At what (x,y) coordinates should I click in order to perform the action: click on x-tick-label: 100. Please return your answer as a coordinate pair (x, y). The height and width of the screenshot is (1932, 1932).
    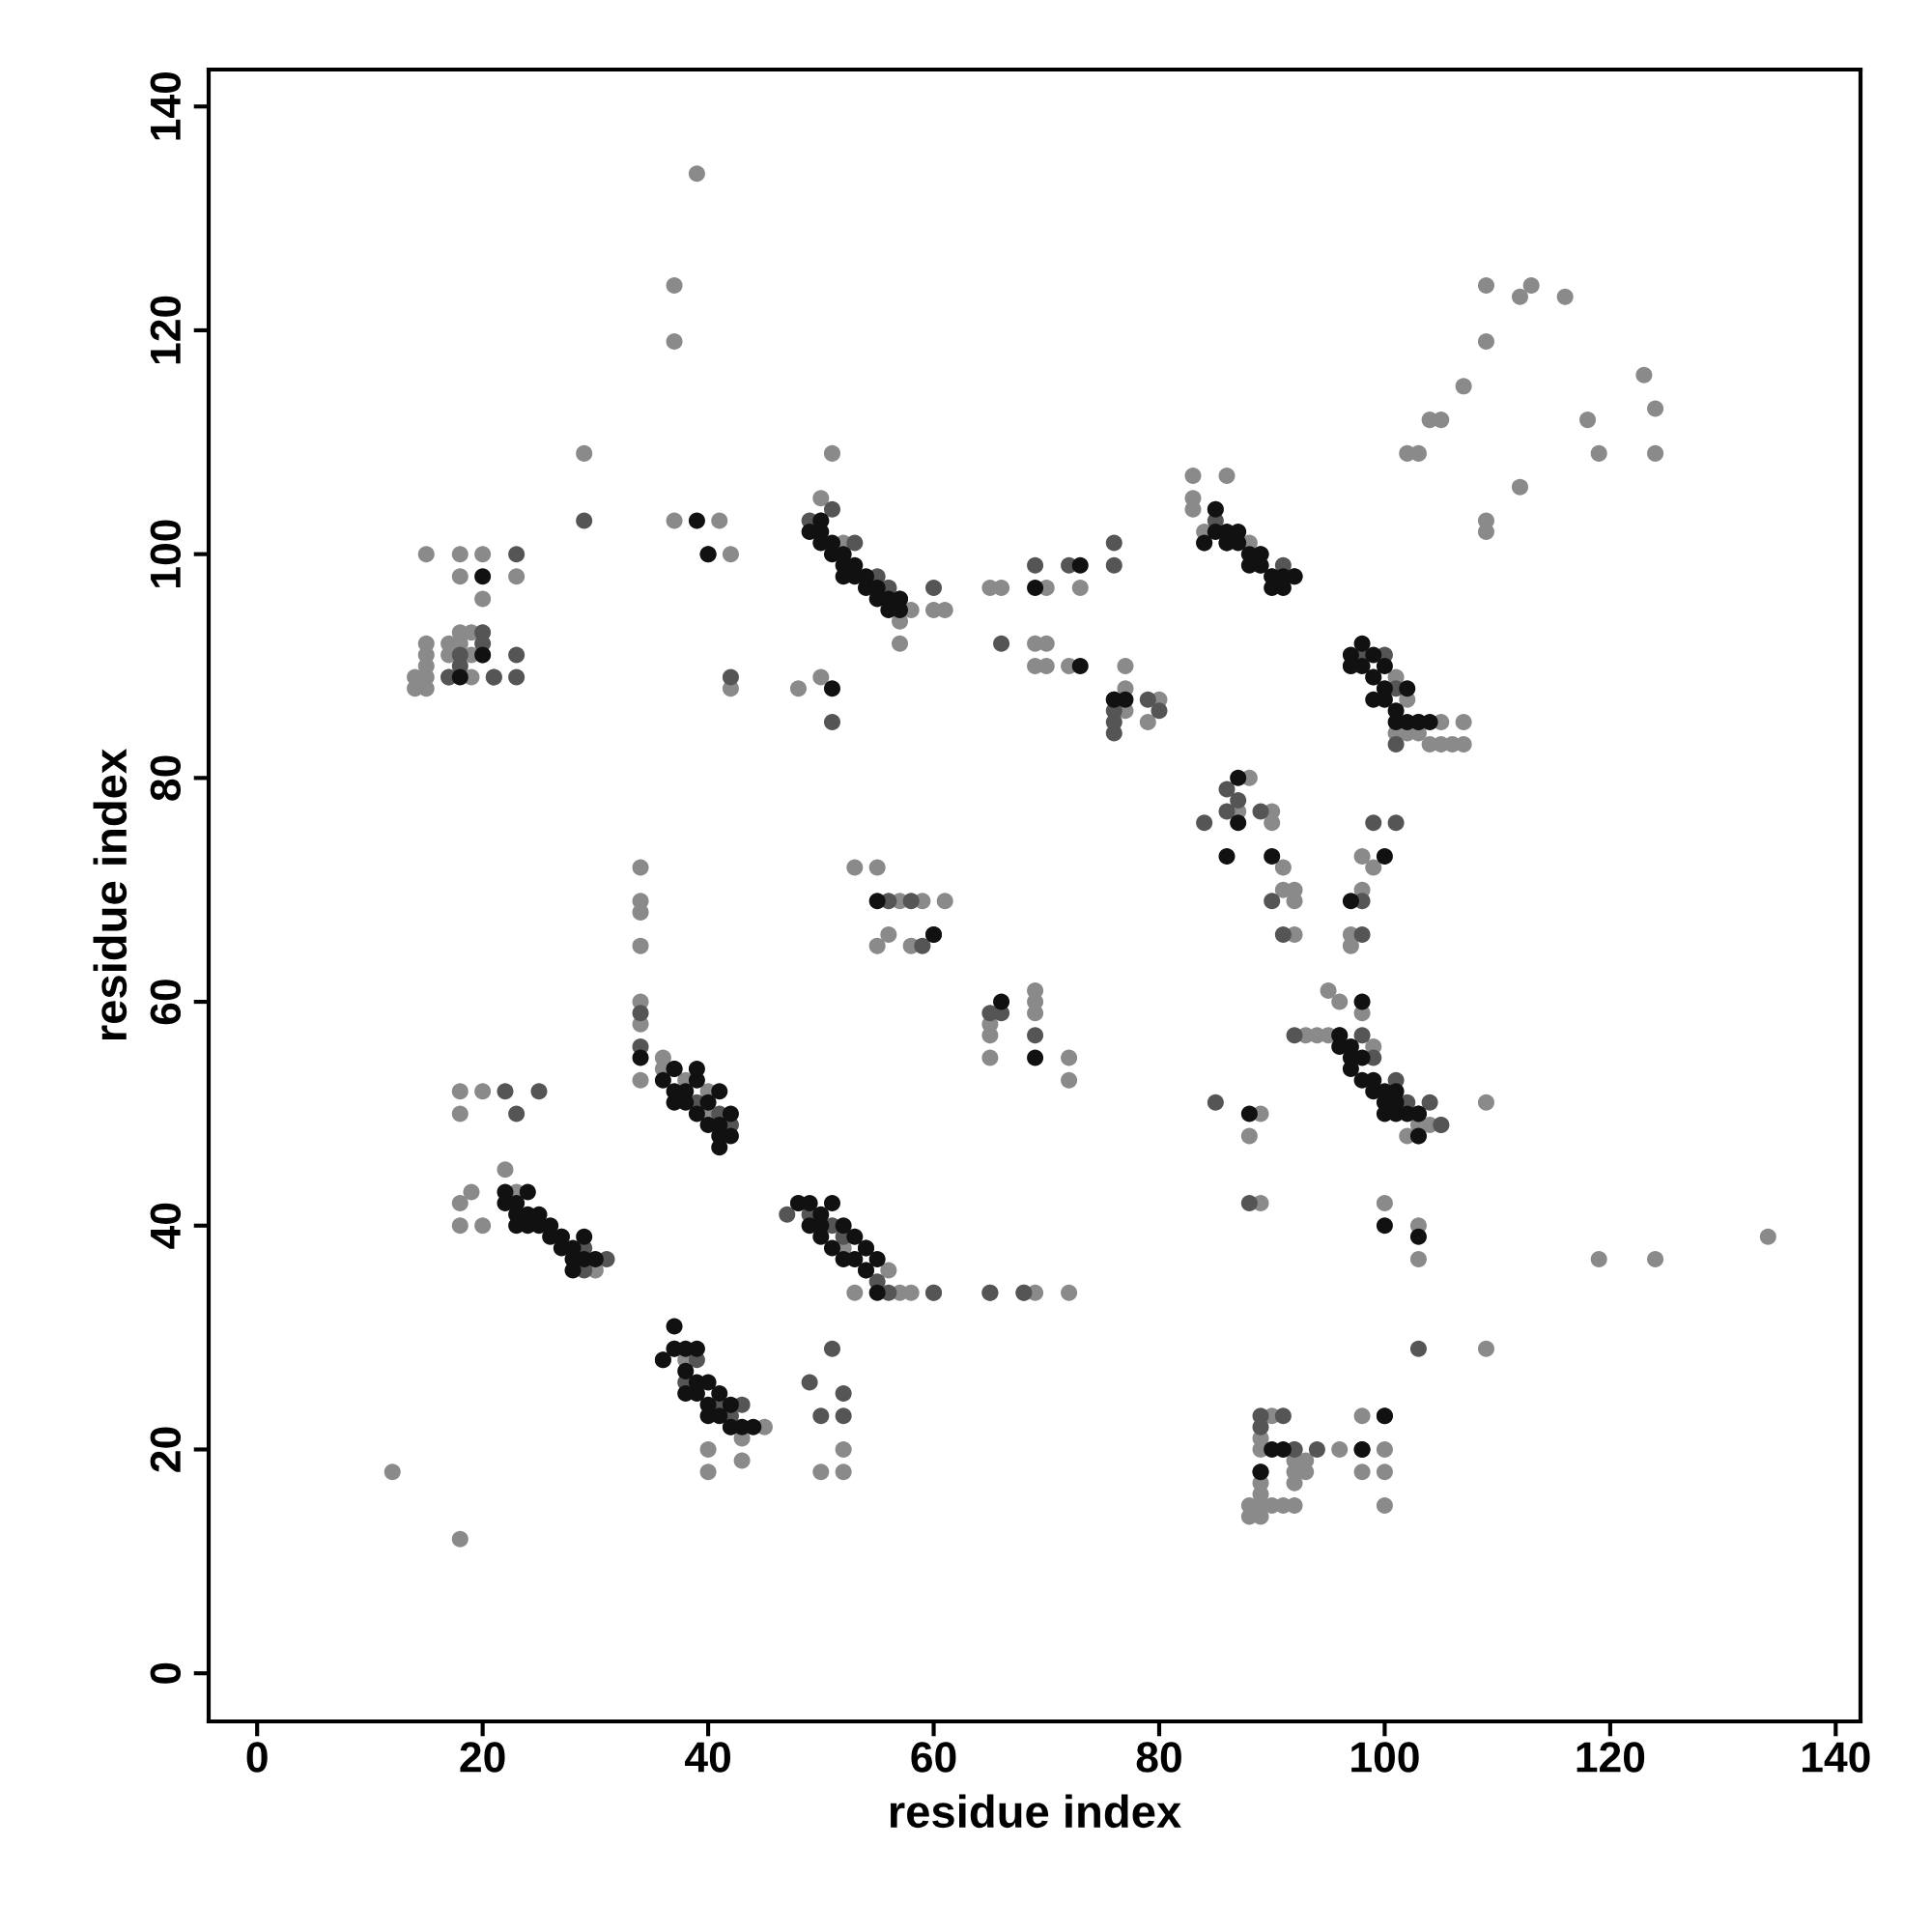
    Looking at the image, I should click on (1385, 1757).